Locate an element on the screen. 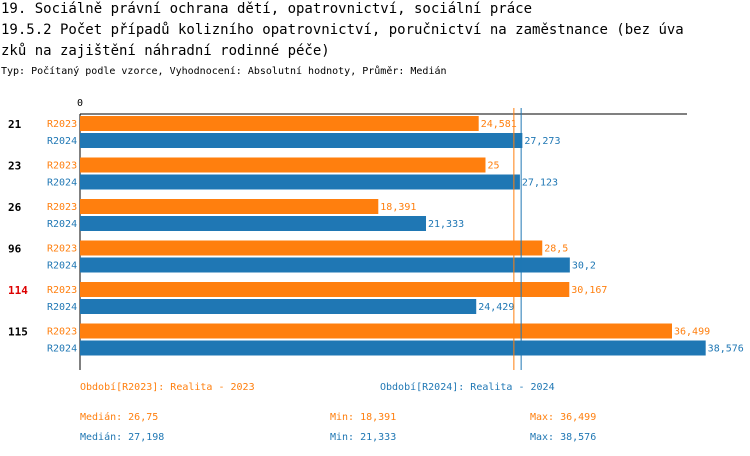 Image resolution: width=750 pixels, height=456 pixels. value-label-r2023-115: 36,499 is located at coordinates (692, 332).